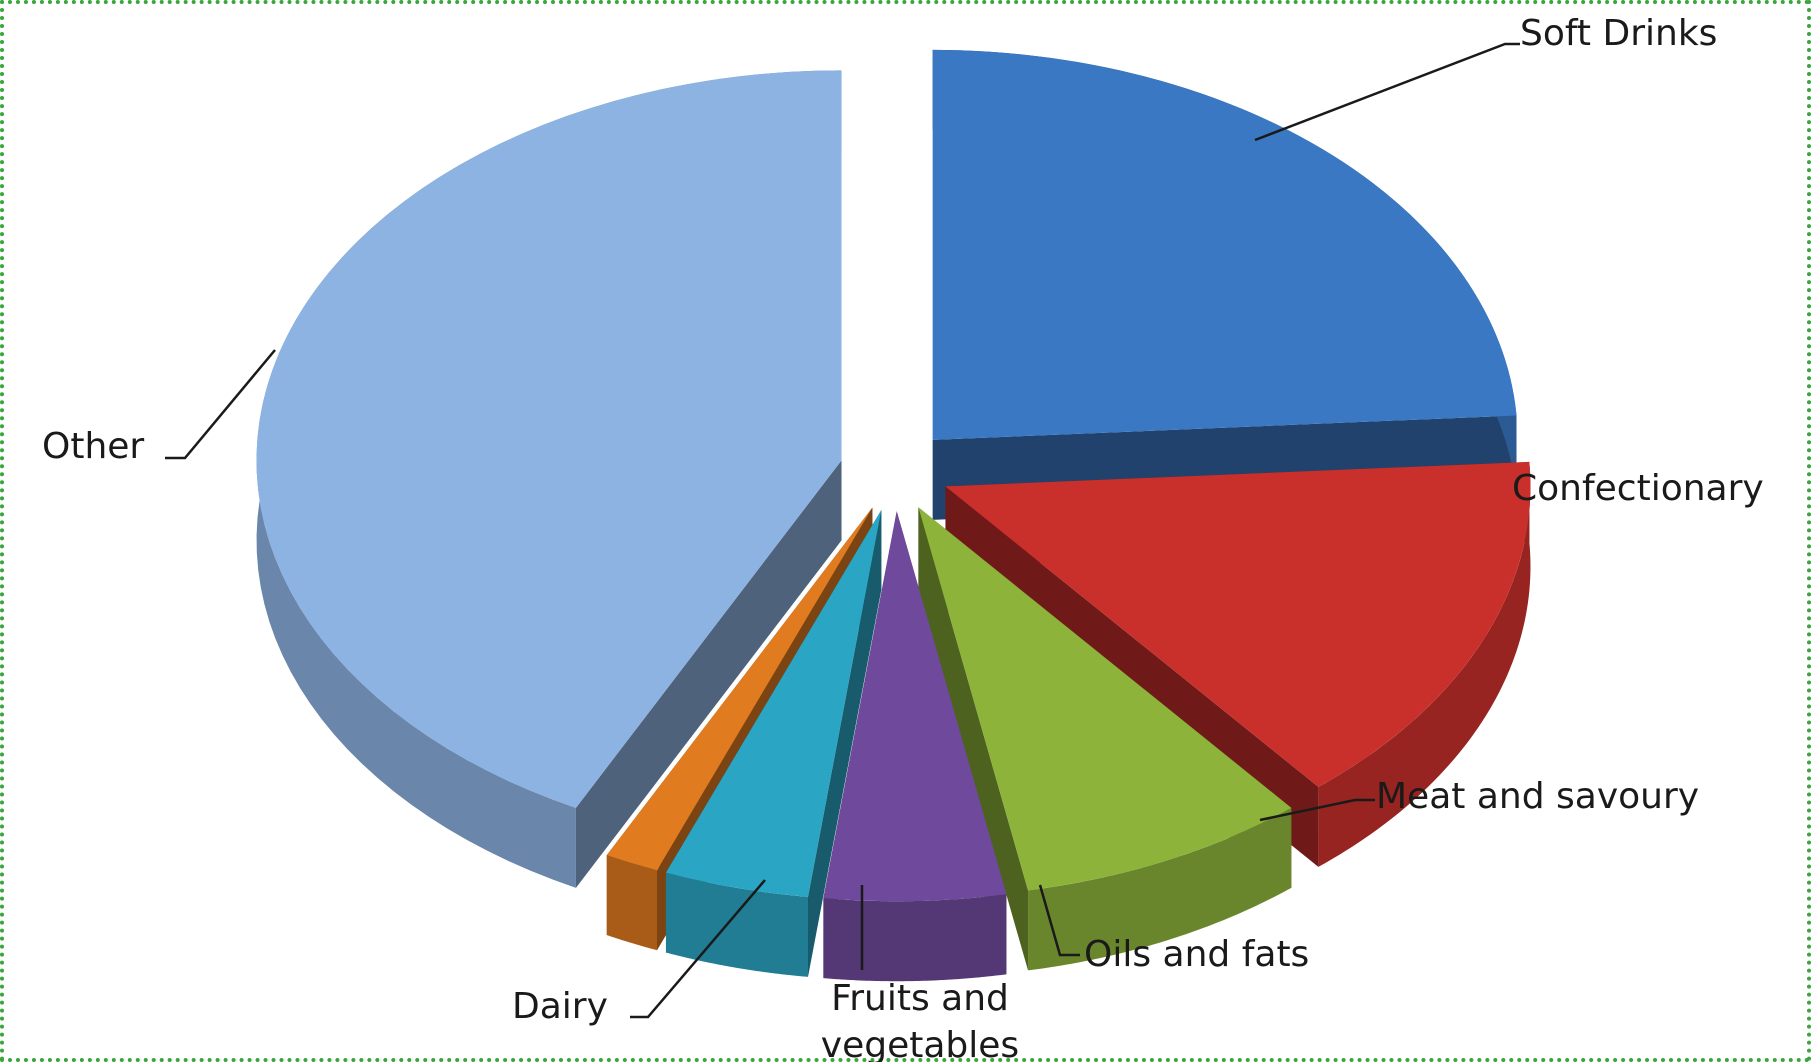 The image size is (1811, 1062). What do you see at coordinates (220, 404) in the screenshot?
I see `leader-other` at bounding box center [220, 404].